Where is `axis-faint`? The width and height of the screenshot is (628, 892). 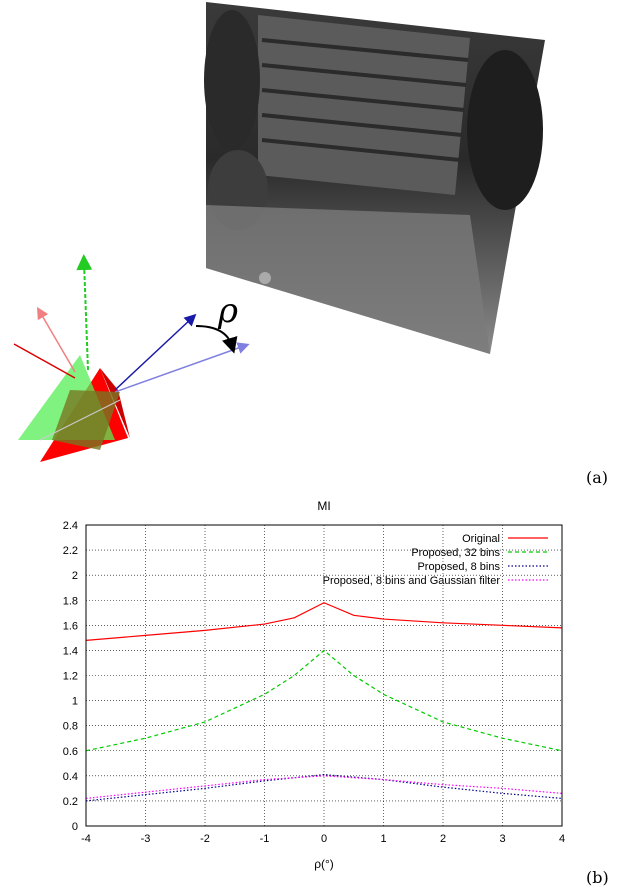
axis-faint is located at coordinates (80, 420).